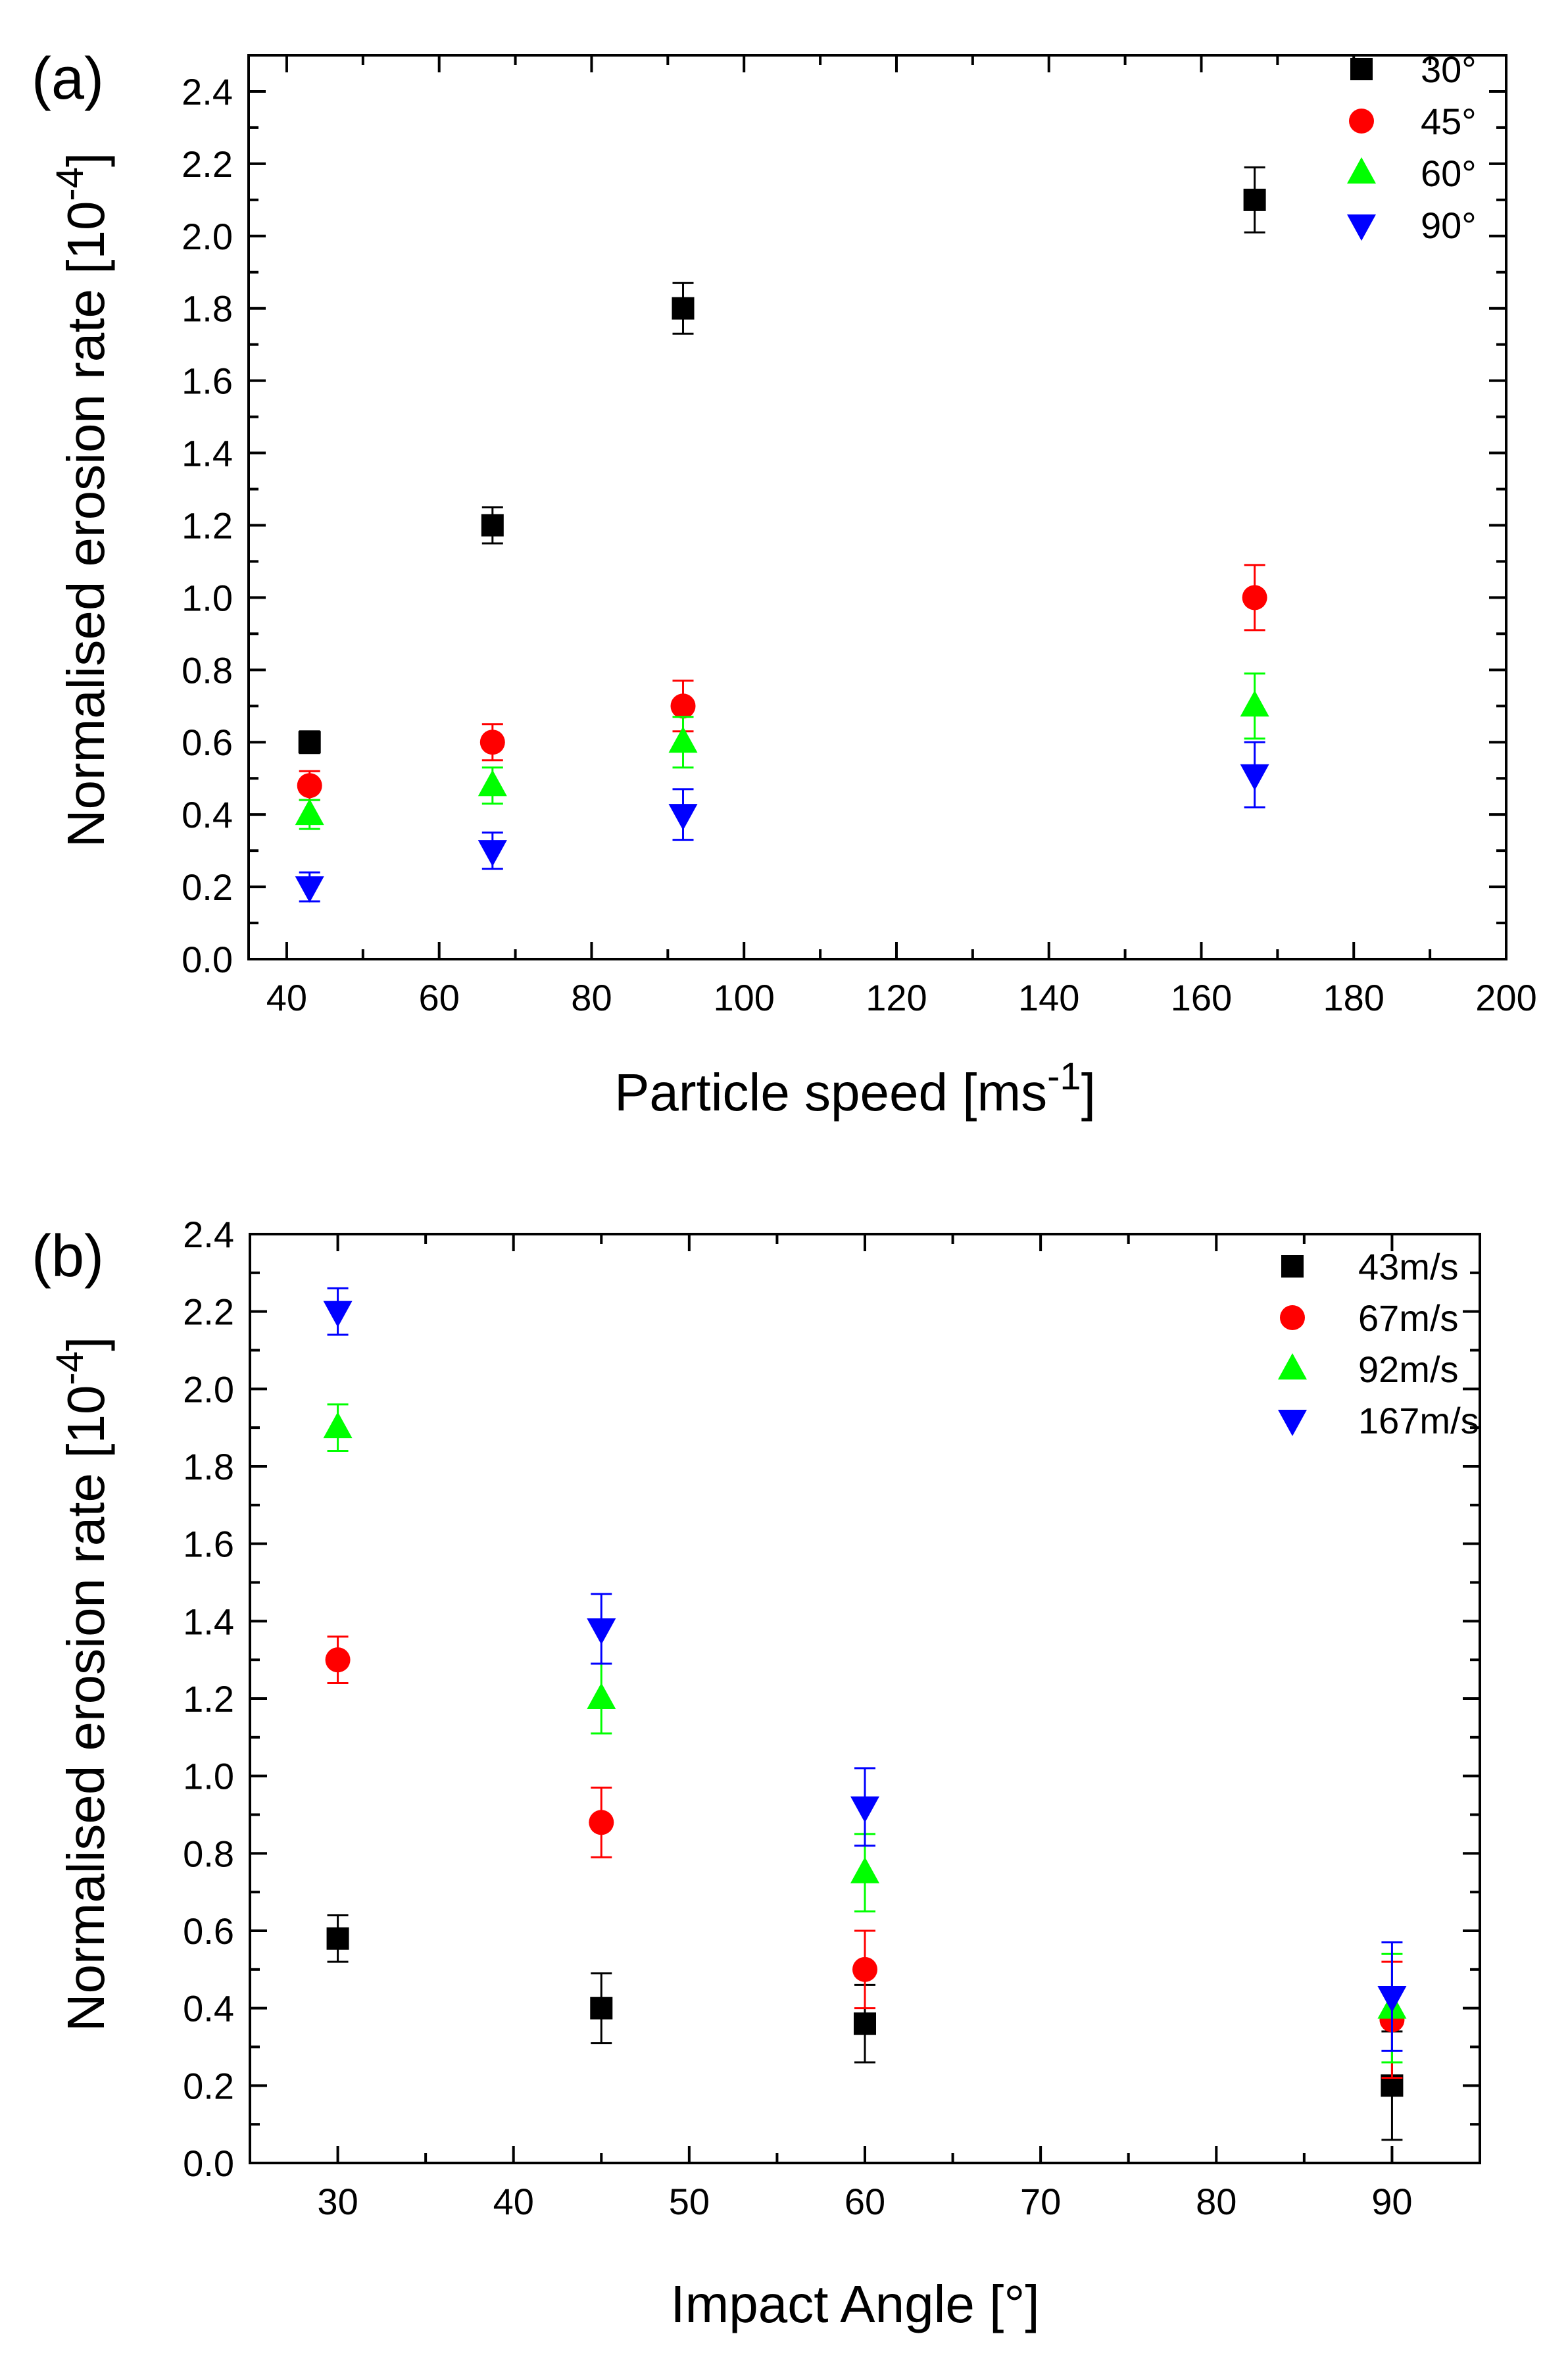 This screenshot has height=2361, width=1568. What do you see at coordinates (1216, 2201) in the screenshot?
I see `panel-b-x-tick-label: 80` at bounding box center [1216, 2201].